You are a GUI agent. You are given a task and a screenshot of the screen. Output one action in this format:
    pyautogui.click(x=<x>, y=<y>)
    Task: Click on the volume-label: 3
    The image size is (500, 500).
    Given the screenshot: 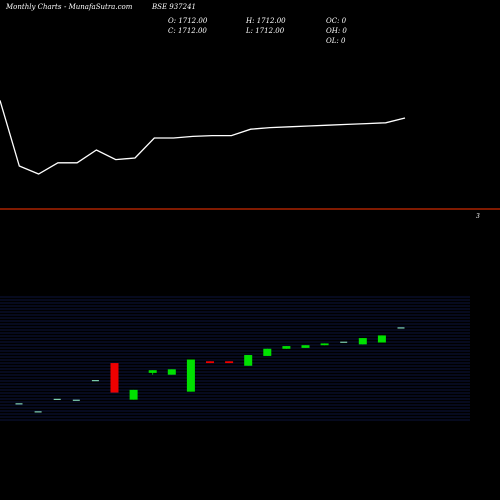 What is the action you would take?
    pyautogui.click(x=478, y=216)
    